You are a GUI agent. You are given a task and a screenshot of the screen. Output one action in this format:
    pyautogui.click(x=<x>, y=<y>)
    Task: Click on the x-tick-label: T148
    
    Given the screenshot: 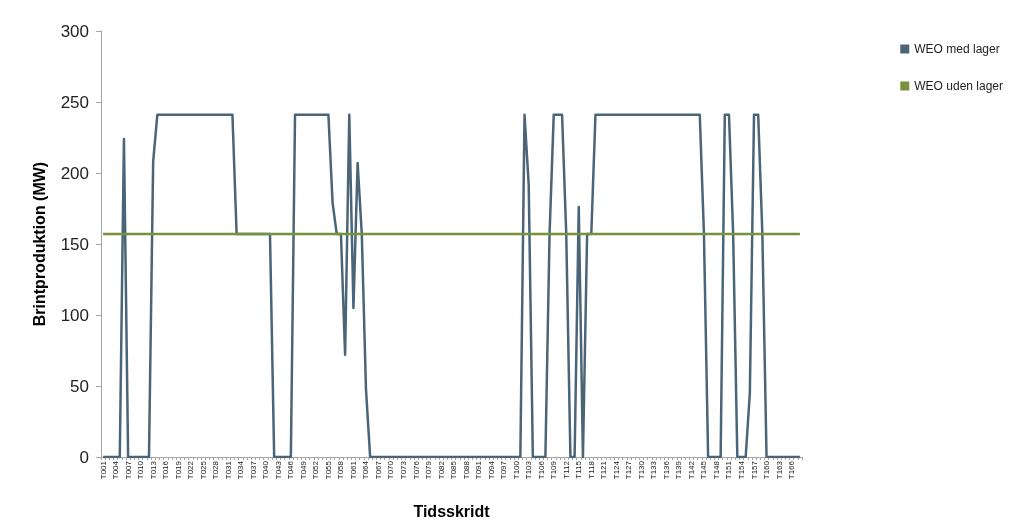 What is the action you would take?
    pyautogui.click(x=716, y=470)
    